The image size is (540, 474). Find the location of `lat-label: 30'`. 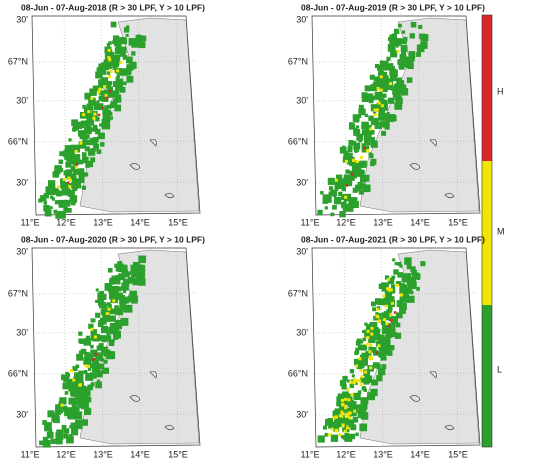

lat-label: 30' is located at coordinates (302, 414).